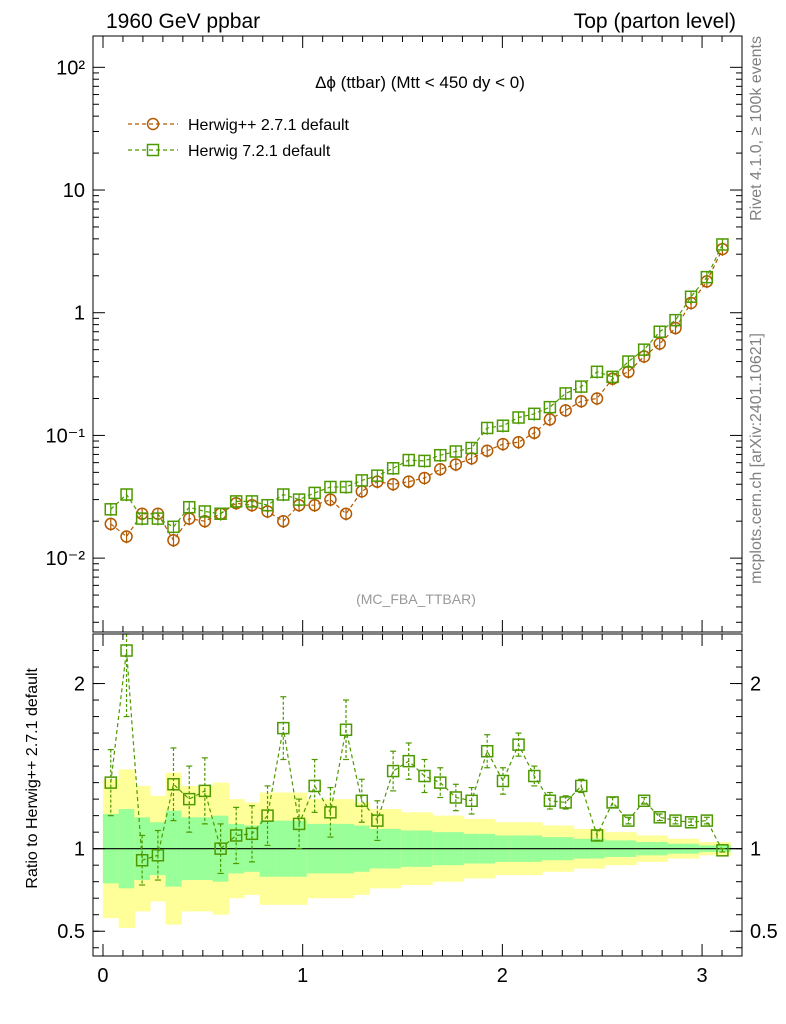 This screenshot has height=1024, width=786. I want to click on analysis-watermark: (MC_FBA_TTBAR), so click(416, 599).